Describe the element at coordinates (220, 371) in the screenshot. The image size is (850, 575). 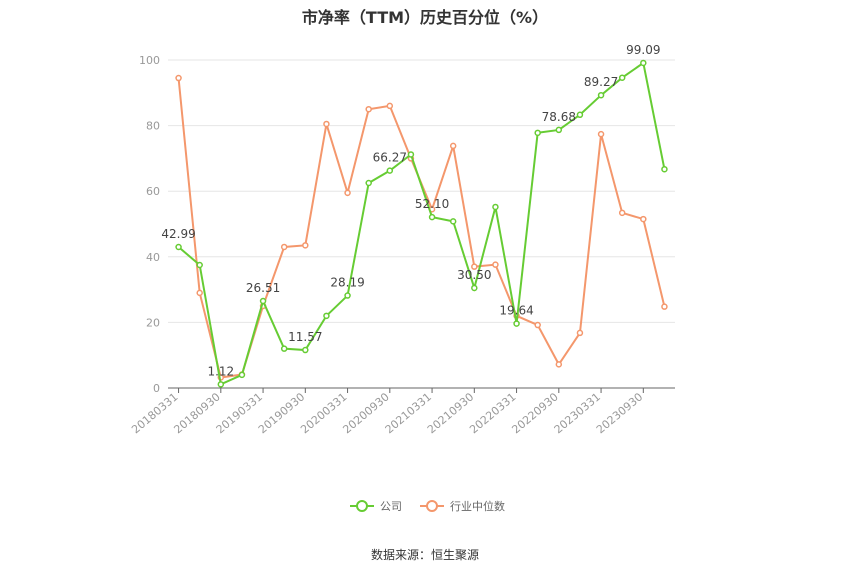
I see `data-label: 1.12` at that location.